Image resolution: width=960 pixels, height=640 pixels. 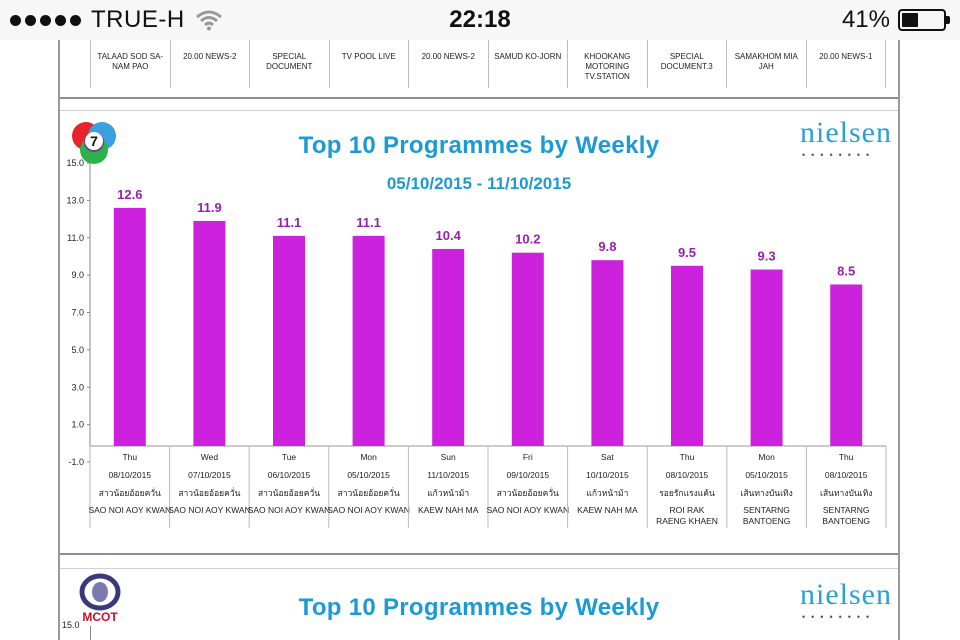 I want to click on chart-subtitle: 05/10/2015 - 11/10/2015, so click(x=479, y=183).